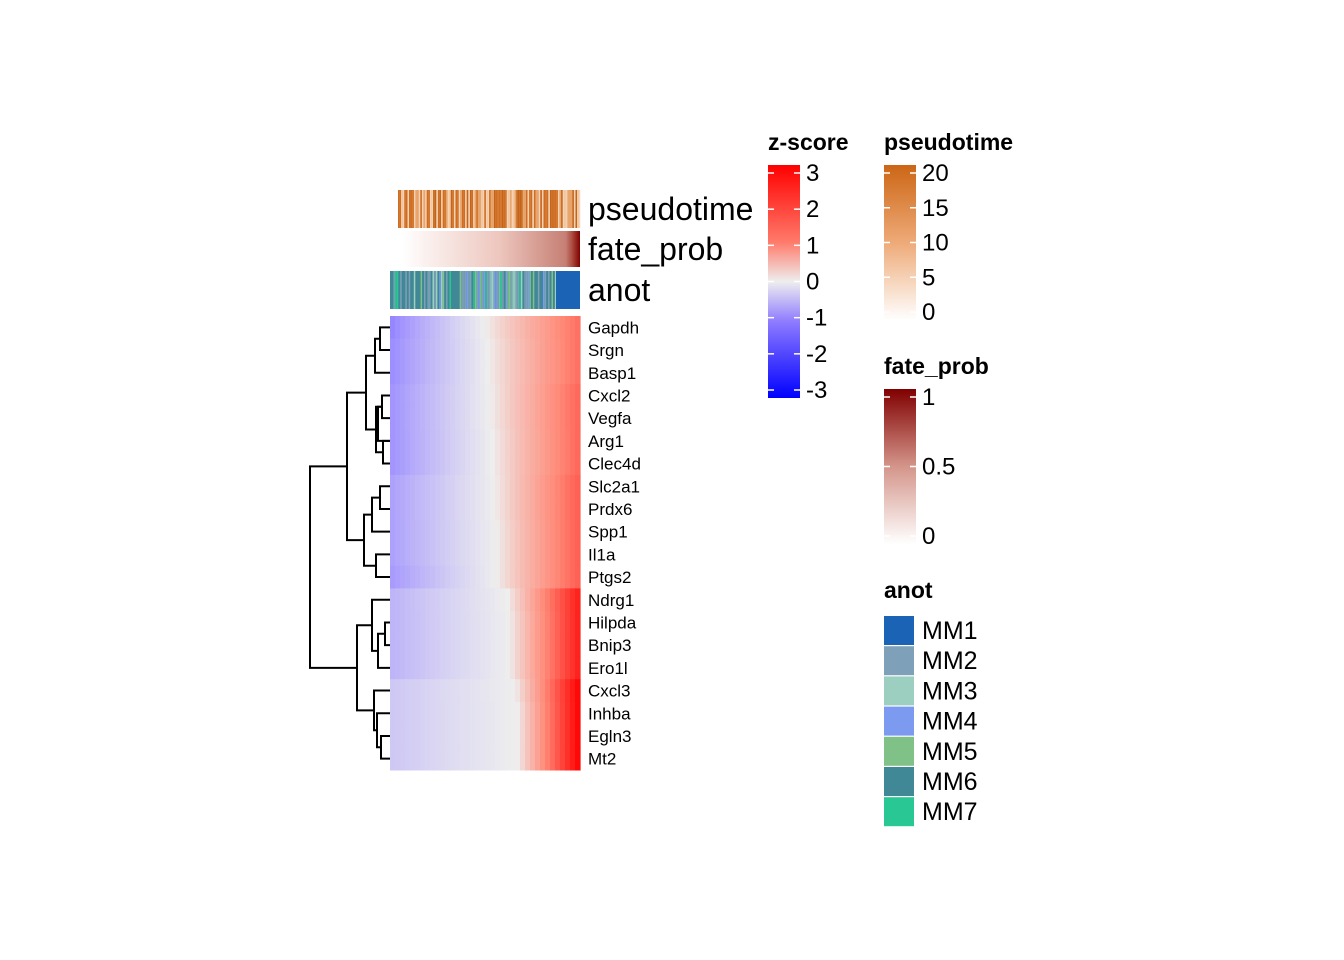  I want to click on gene-label: Il1a, so click(602, 554).